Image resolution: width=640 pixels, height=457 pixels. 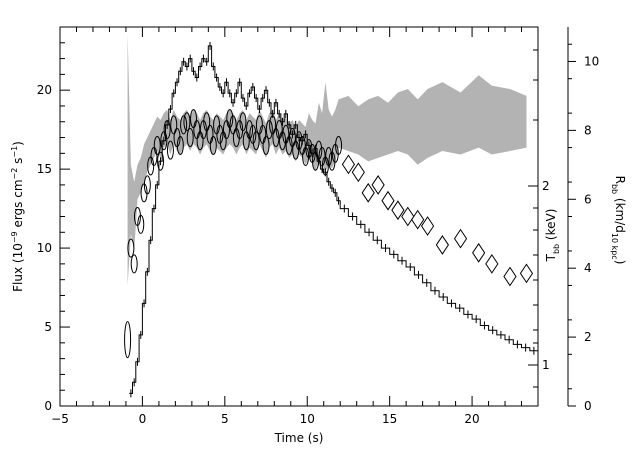 I want to click on tbb-axis-title-part: (keV), so click(x=551, y=226).